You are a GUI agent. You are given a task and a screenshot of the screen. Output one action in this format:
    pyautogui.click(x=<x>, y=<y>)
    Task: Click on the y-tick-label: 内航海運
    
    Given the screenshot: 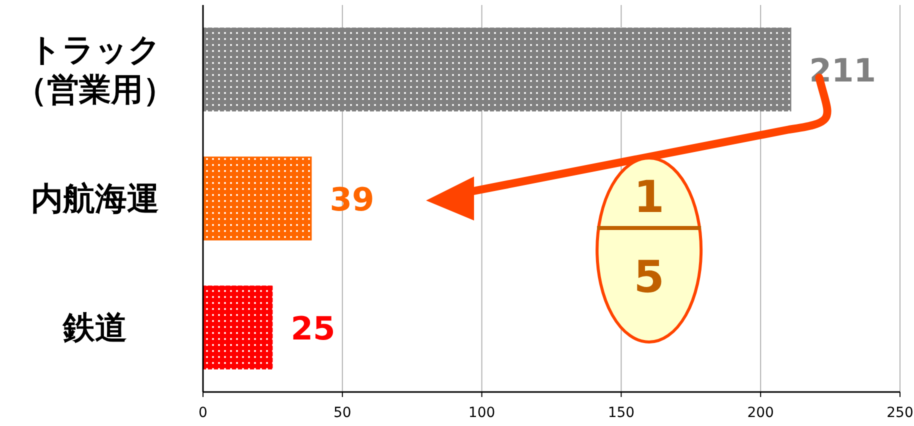 What is the action you would take?
    pyautogui.click(x=95, y=199)
    